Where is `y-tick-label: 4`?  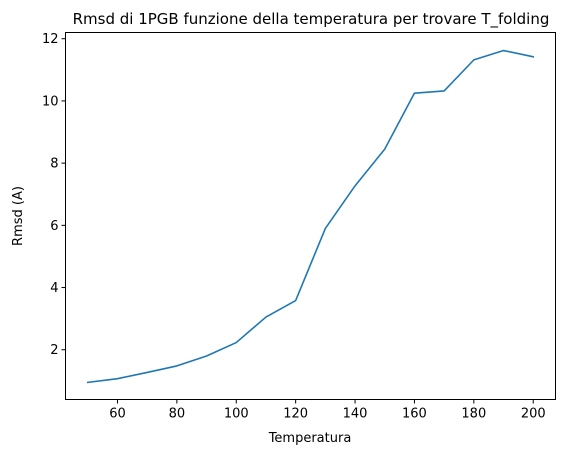
y-tick-label: 4 is located at coordinates (54, 288).